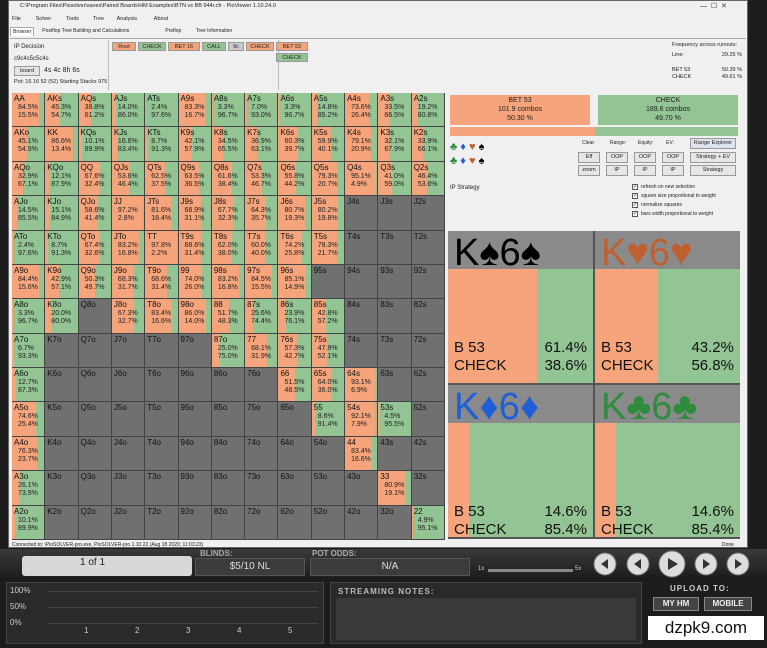  What do you see at coordinates (328, 453) in the screenshot?
I see `hand-cell: 54o` at bounding box center [328, 453].